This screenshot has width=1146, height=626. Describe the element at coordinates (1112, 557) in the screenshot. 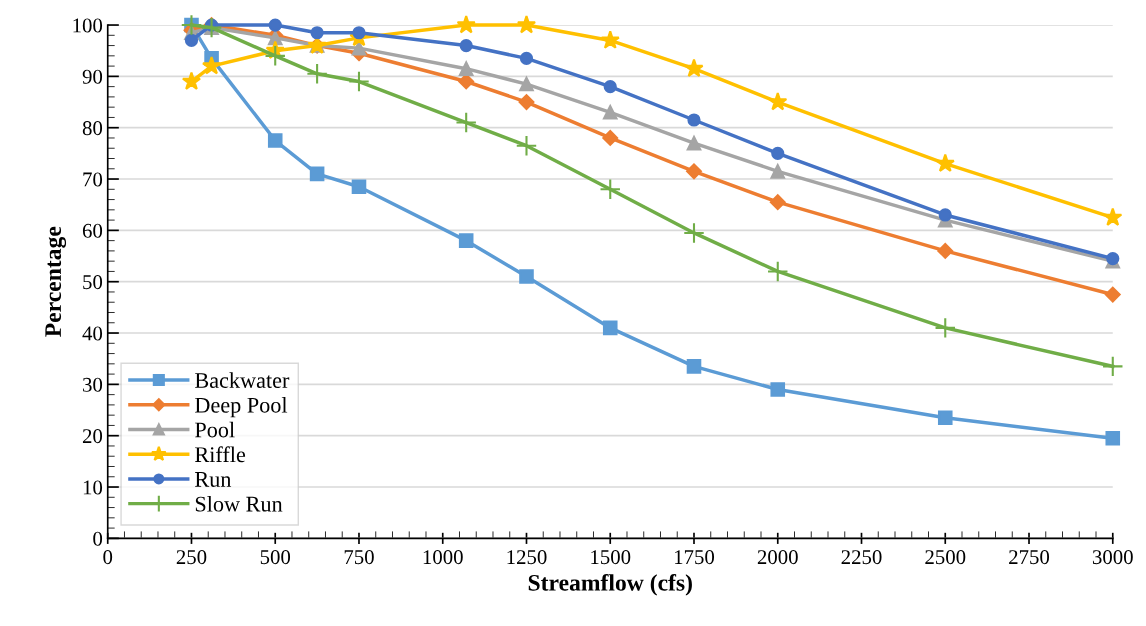

I see `x-tick-label: 3000` at that location.